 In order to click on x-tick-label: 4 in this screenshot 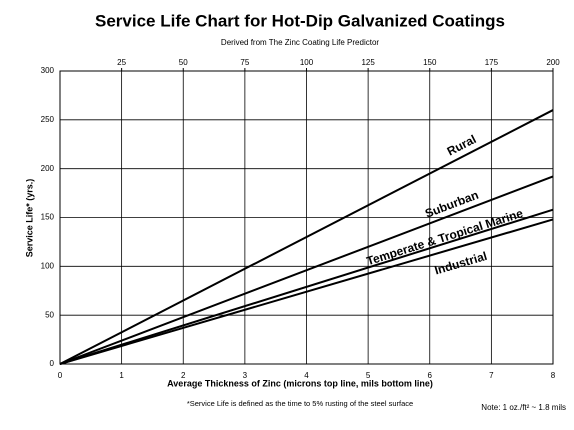, I will do `click(306, 375)`.